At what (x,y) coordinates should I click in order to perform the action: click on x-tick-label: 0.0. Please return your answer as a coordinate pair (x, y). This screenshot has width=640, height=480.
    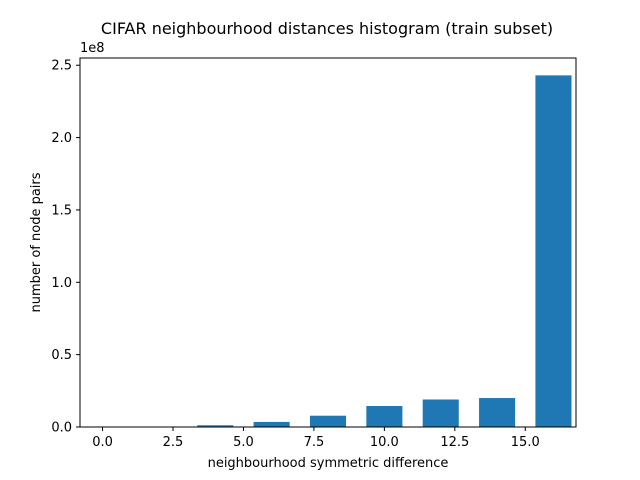
    Looking at the image, I should click on (102, 442).